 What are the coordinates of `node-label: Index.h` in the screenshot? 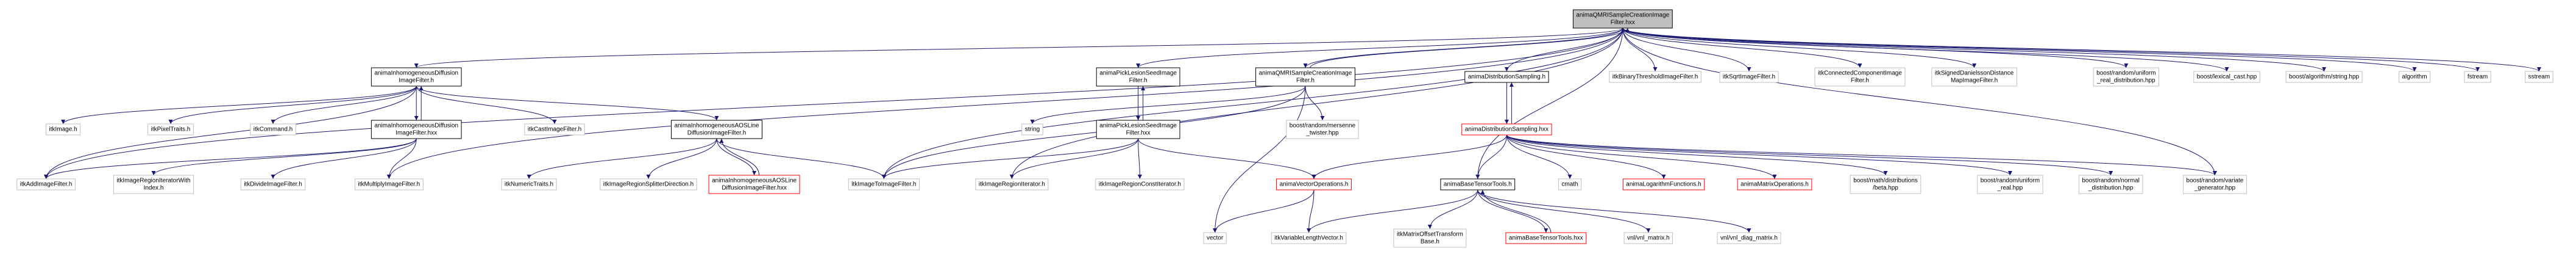 It's located at (154, 189).